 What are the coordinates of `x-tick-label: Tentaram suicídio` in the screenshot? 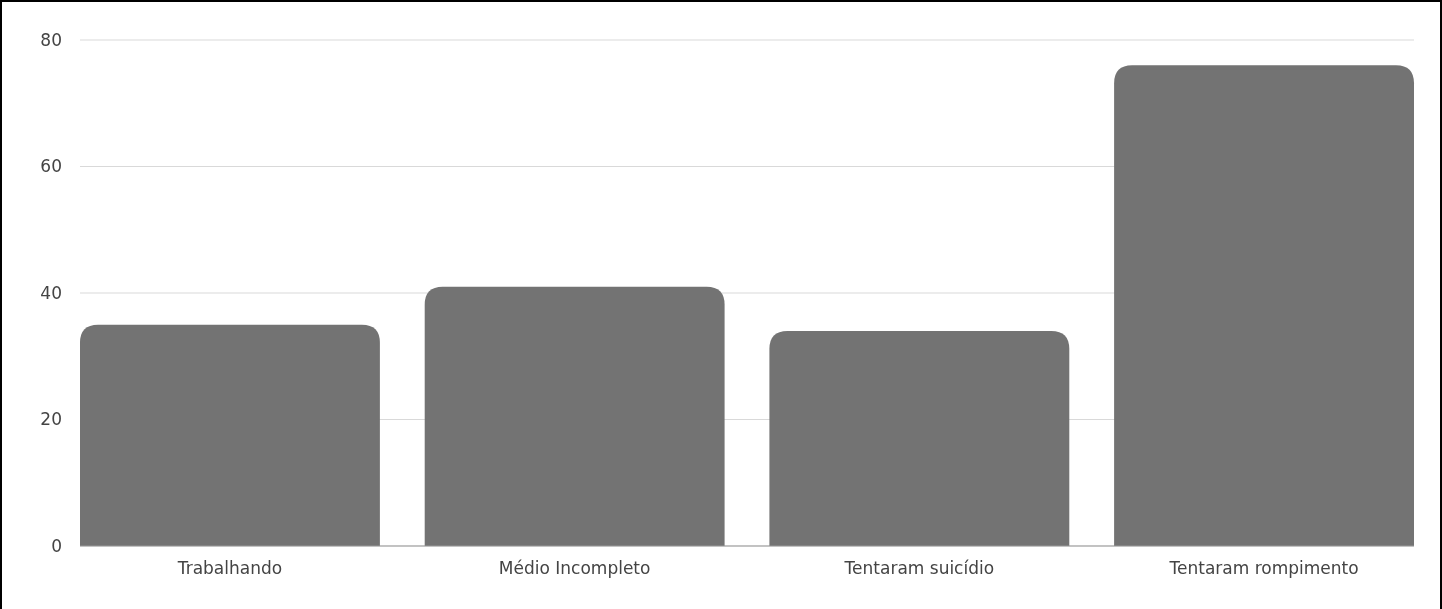 It's located at (919, 568).